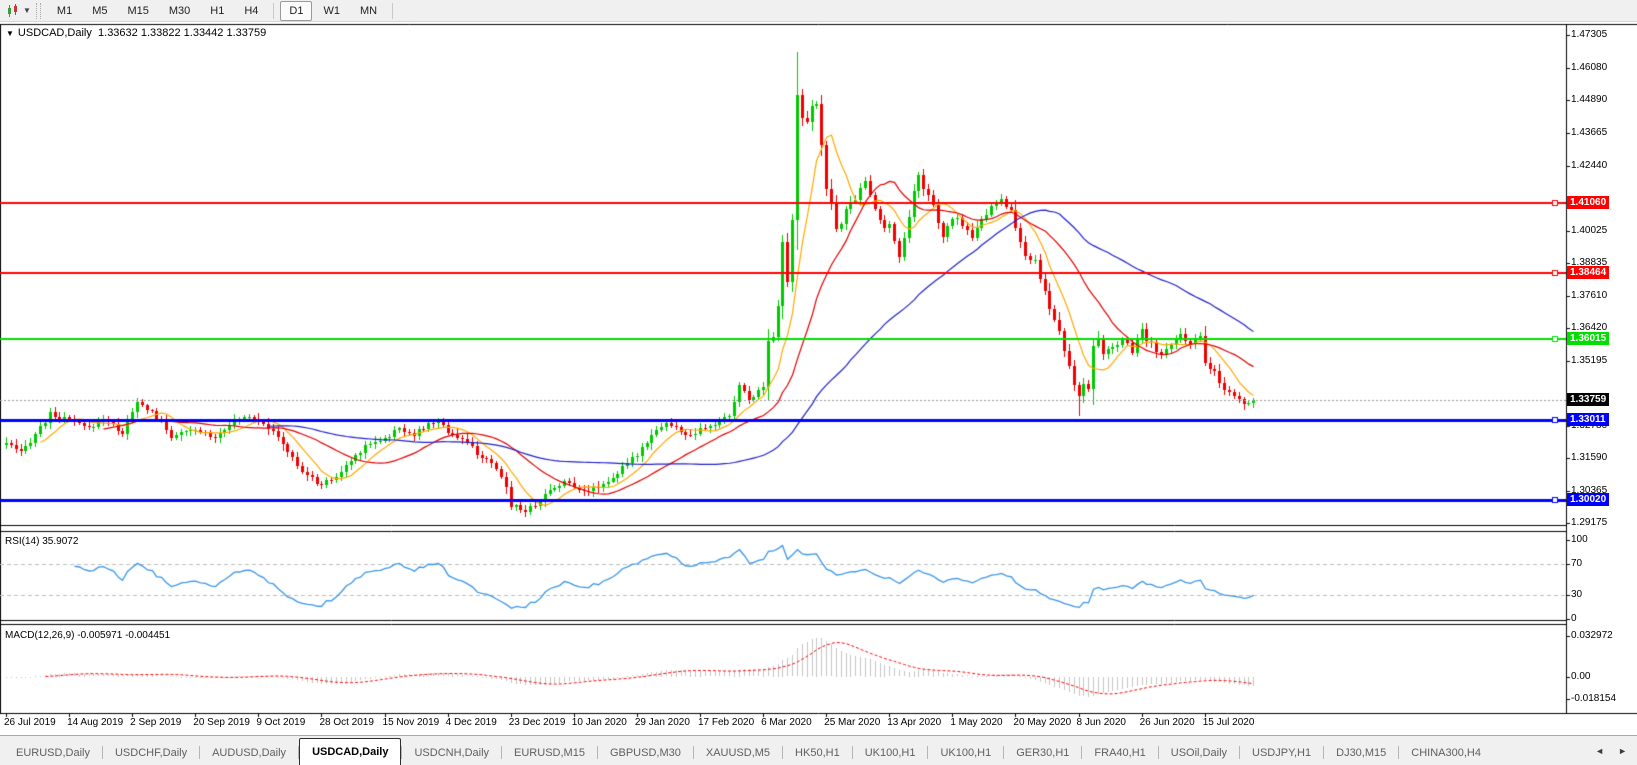 The image size is (1637, 765). Describe the element at coordinates (30, 722) in the screenshot. I see `date-axis-label: 26 Jul 2019` at that location.